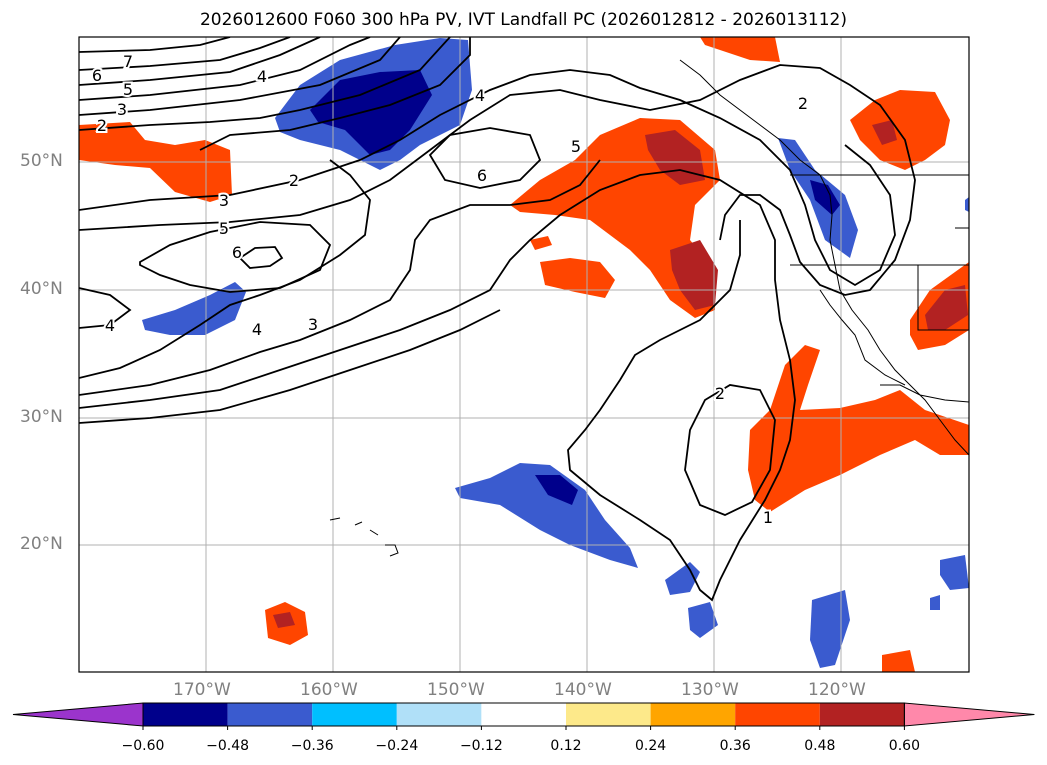 The height and width of the screenshot is (765, 1047). Describe the element at coordinates (735, 746) in the screenshot. I see `colorbar-tick-label: 0.36` at that location.